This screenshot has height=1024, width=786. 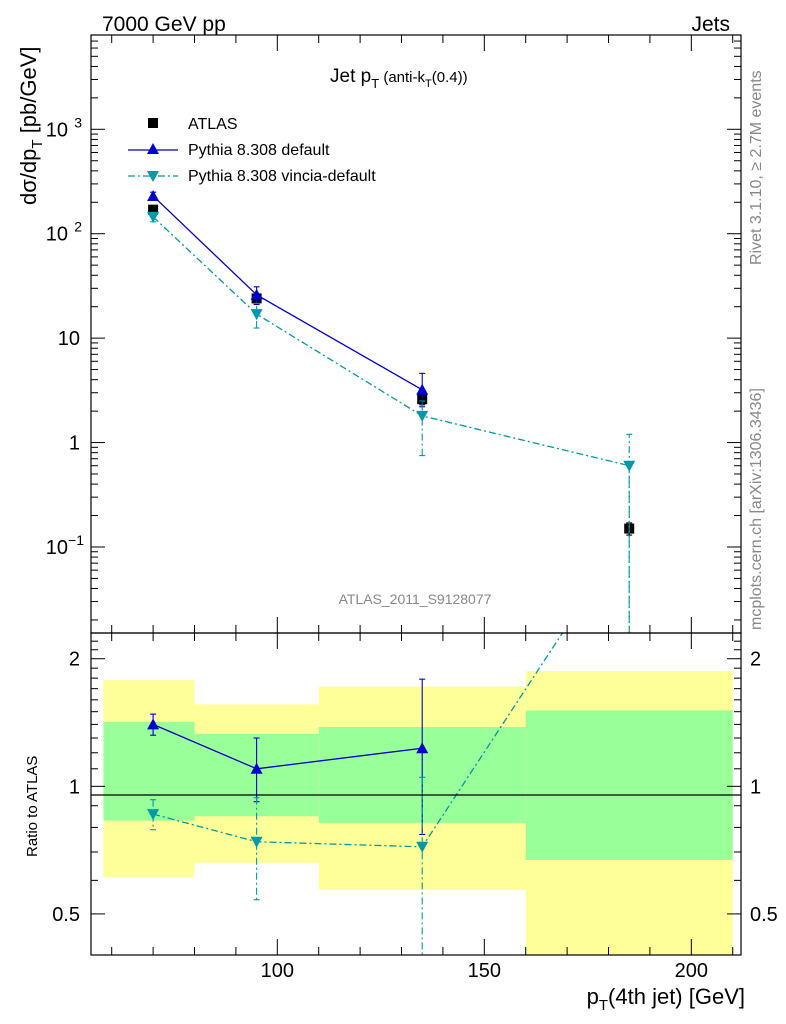 What do you see at coordinates (755, 660) in the screenshot?
I see `ratio-y-tick-label-right: 2` at bounding box center [755, 660].